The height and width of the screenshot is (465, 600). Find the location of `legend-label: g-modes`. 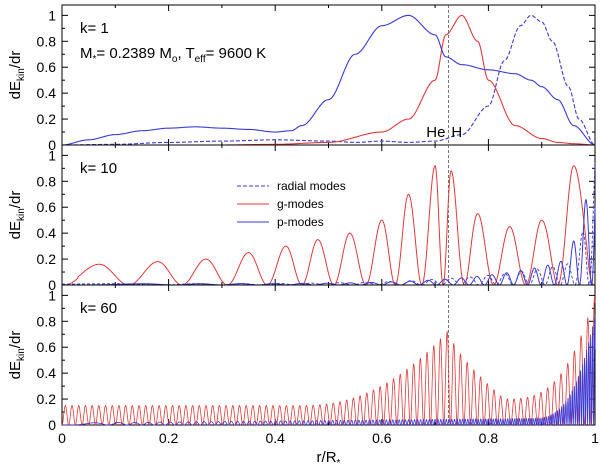

legend-label: g-modes is located at coordinates (300, 204).